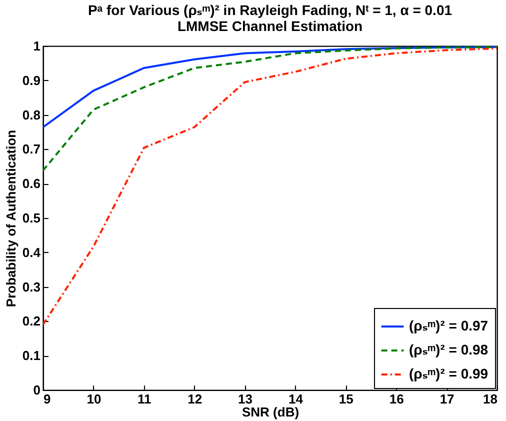 This screenshot has width=506, height=421. Describe the element at coordinates (31, 218) in the screenshot. I see `y-tick-label: 0.5` at that location.